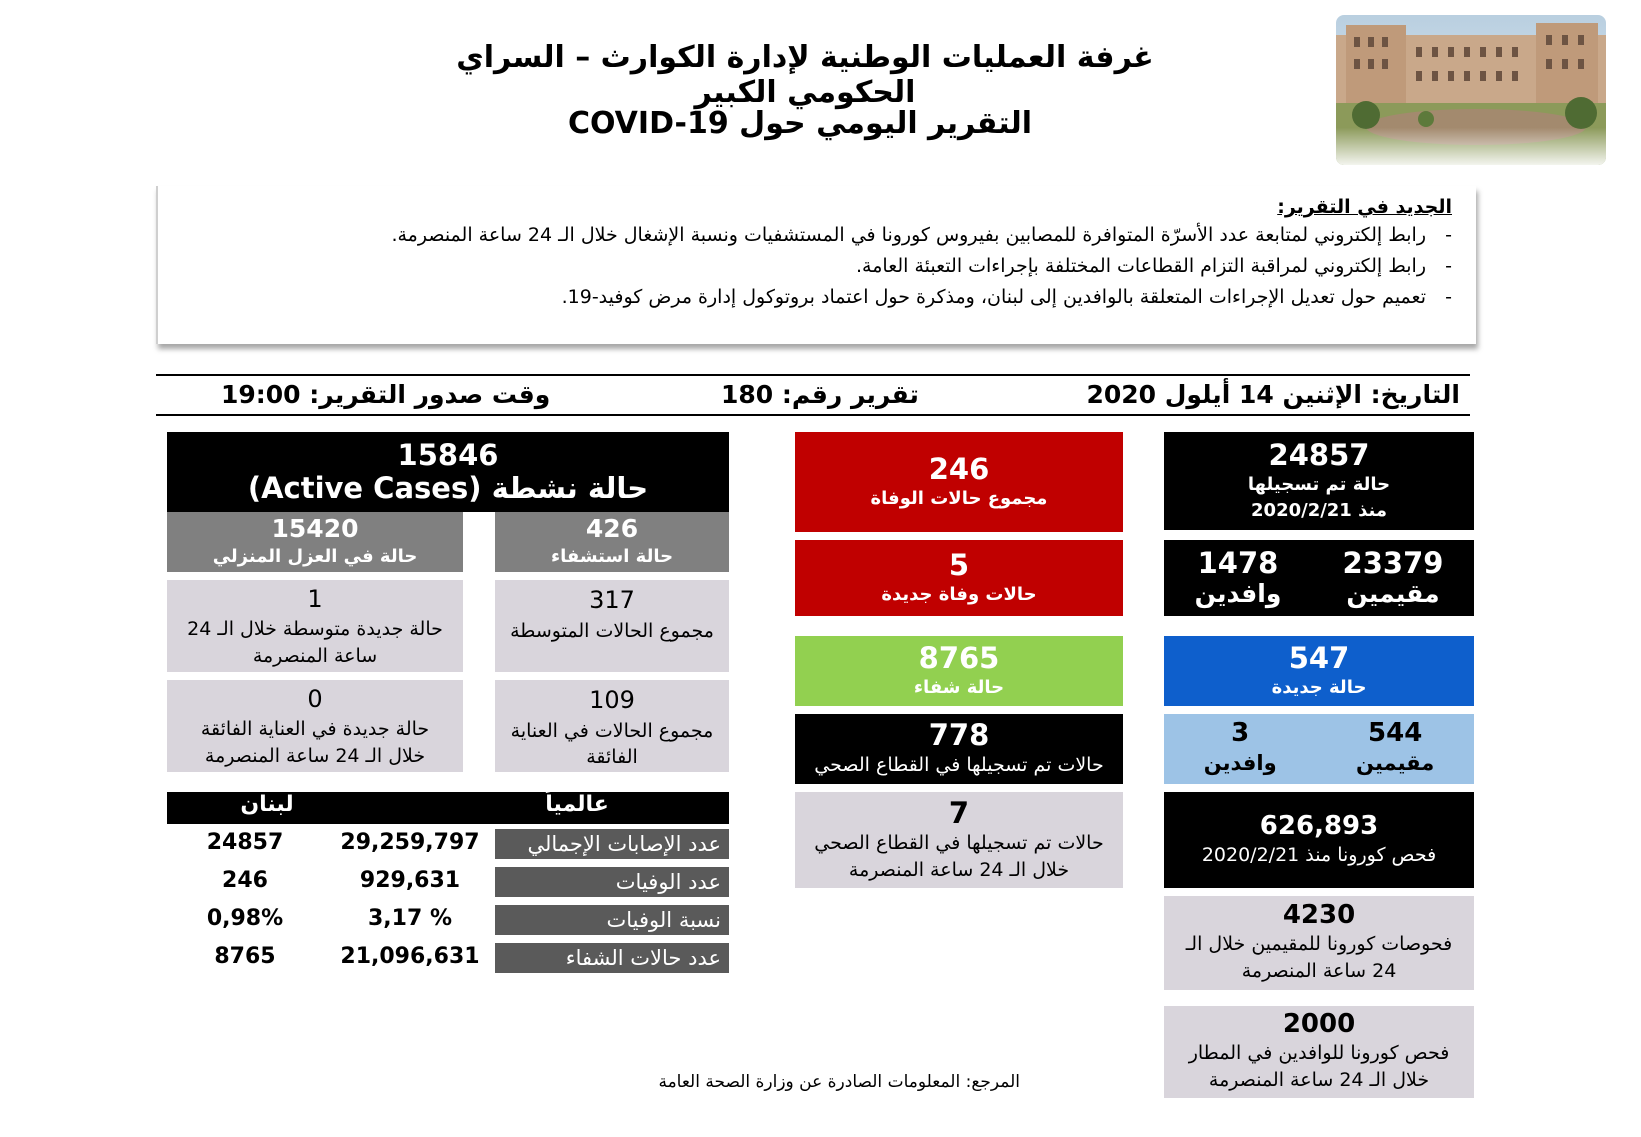 Image resolution: width=1641 pixels, height=1137 pixels. What do you see at coordinates (612, 958) in the screenshot?
I see `table-row-label: عدد حالات الشفاء` at bounding box center [612, 958].